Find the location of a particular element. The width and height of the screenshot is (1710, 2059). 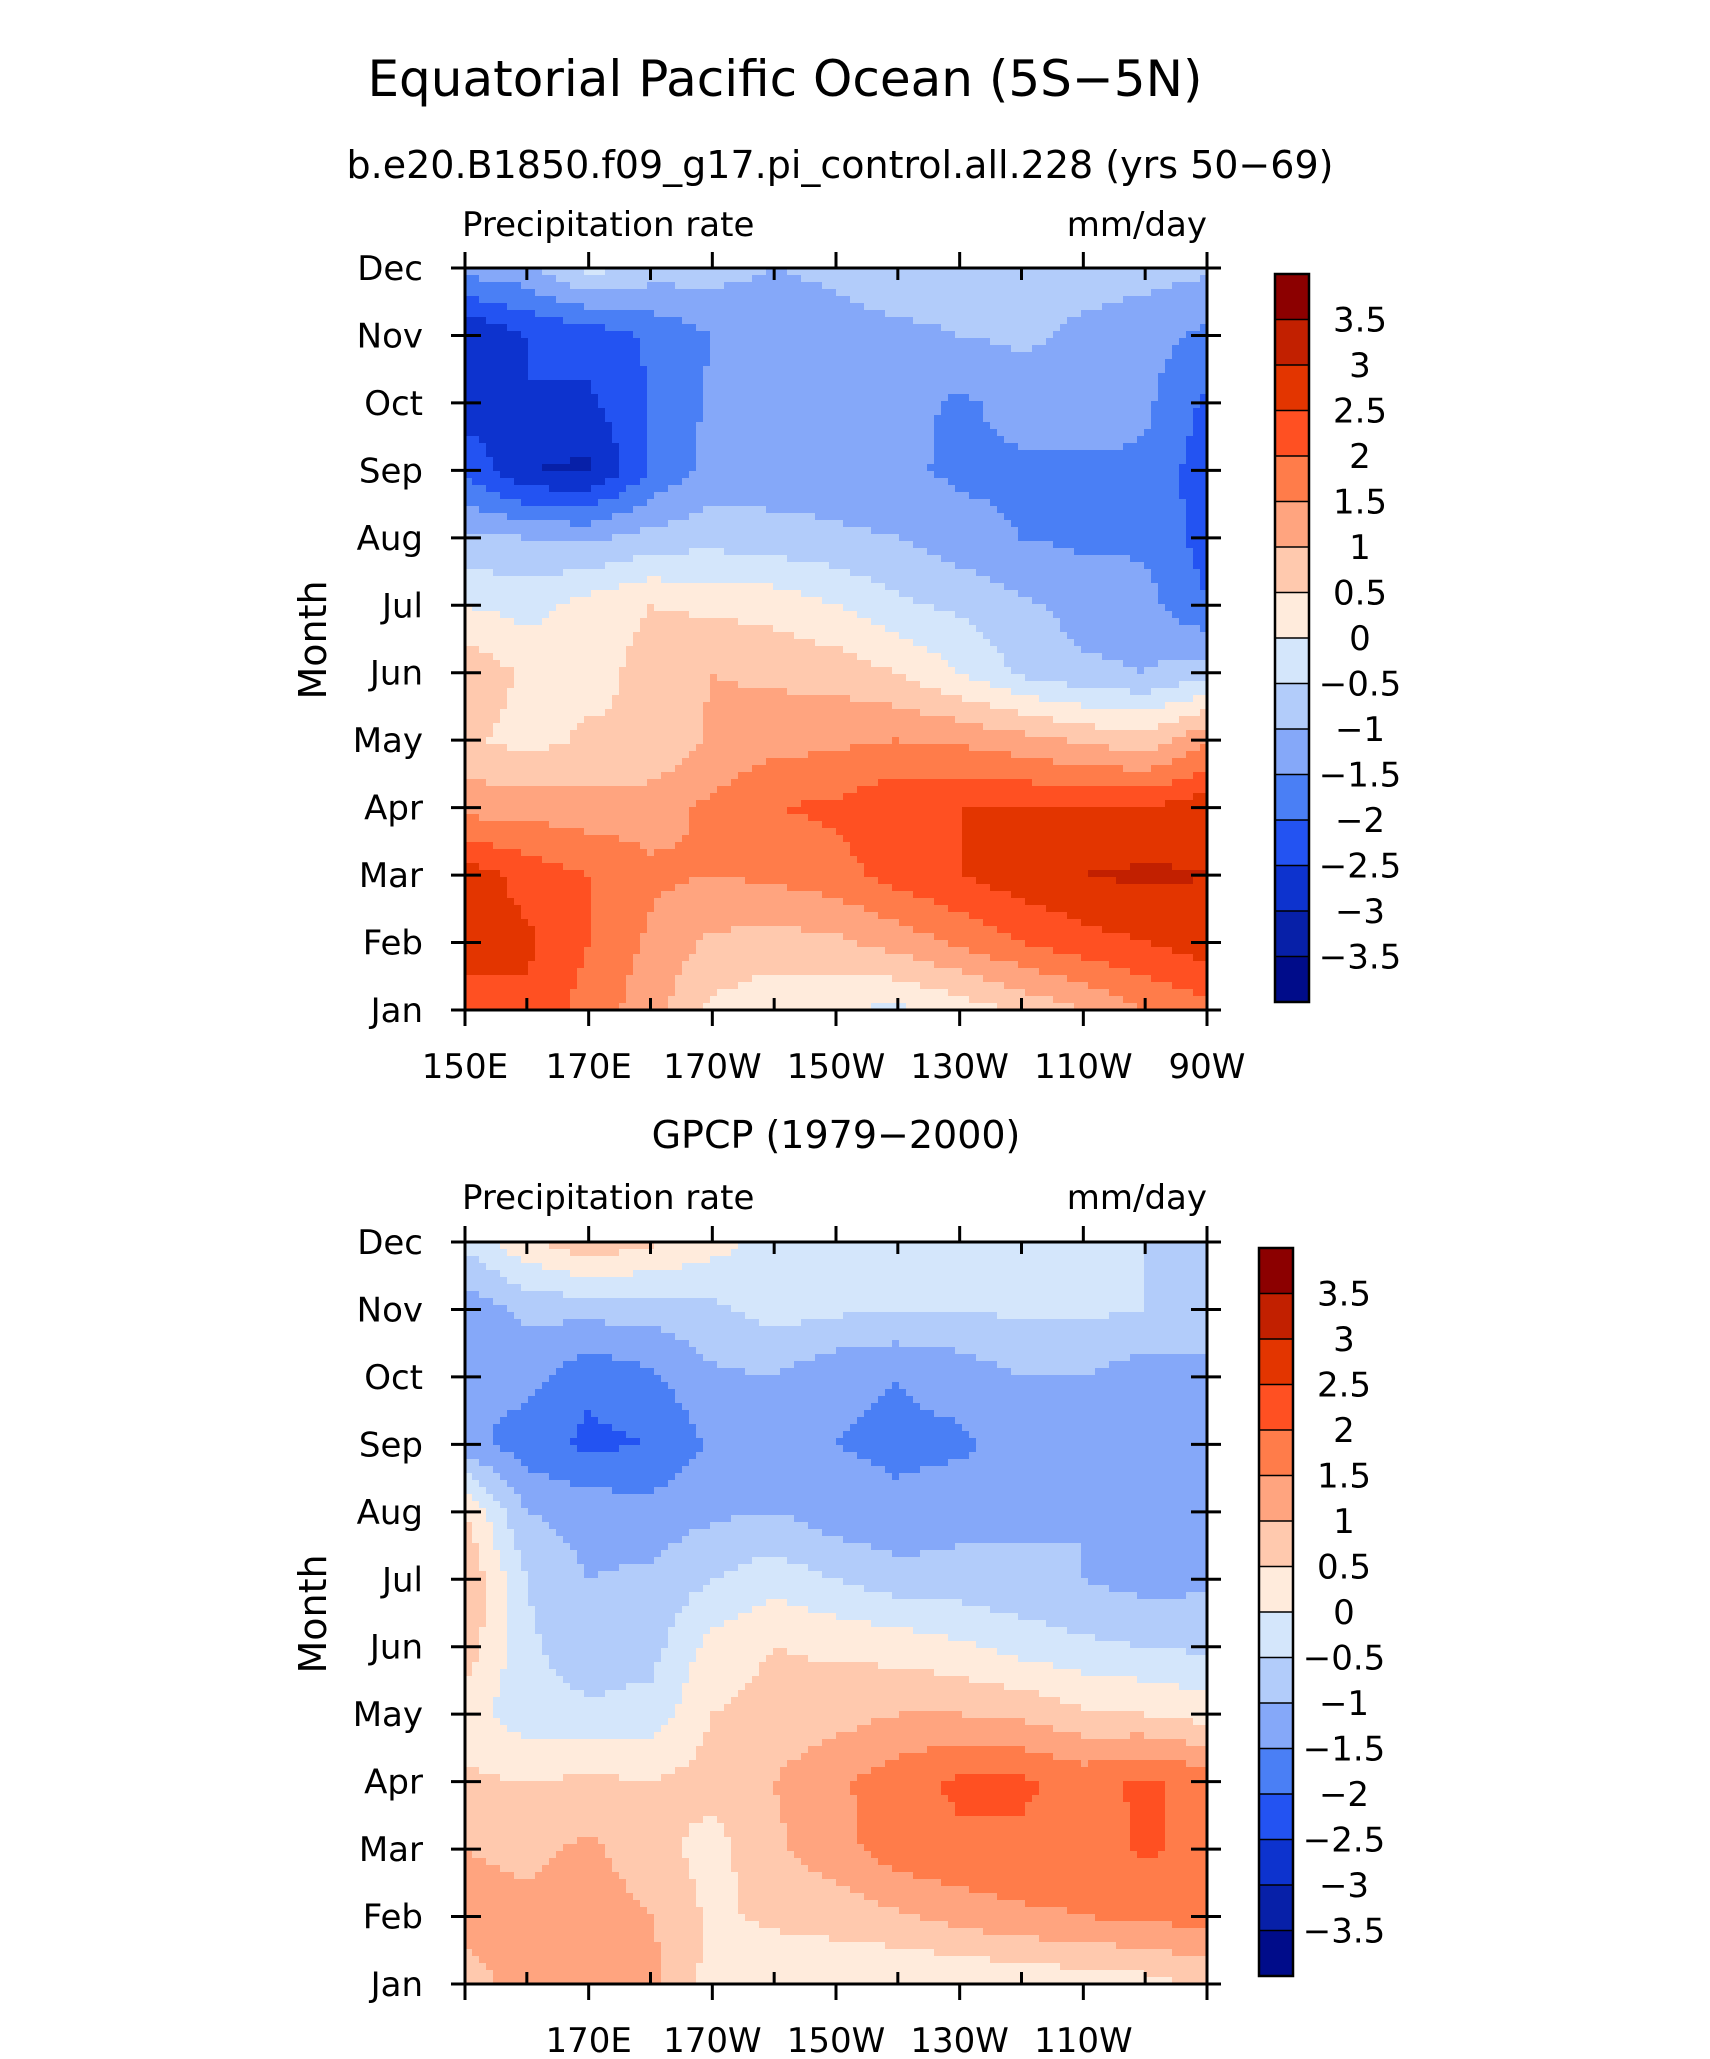

panel-model-left-label: Precipitation rate is located at coordinates (608, 225).